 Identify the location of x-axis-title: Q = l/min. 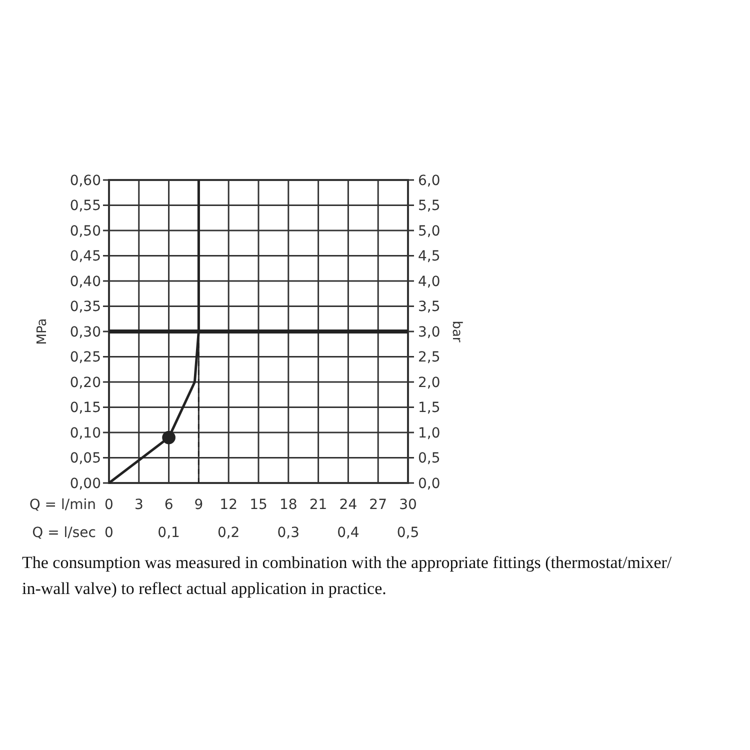
(62, 505).